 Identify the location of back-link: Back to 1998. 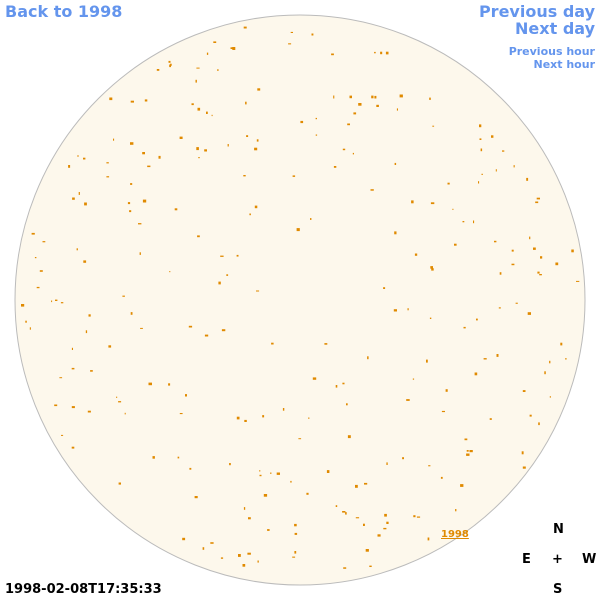
(64, 11).